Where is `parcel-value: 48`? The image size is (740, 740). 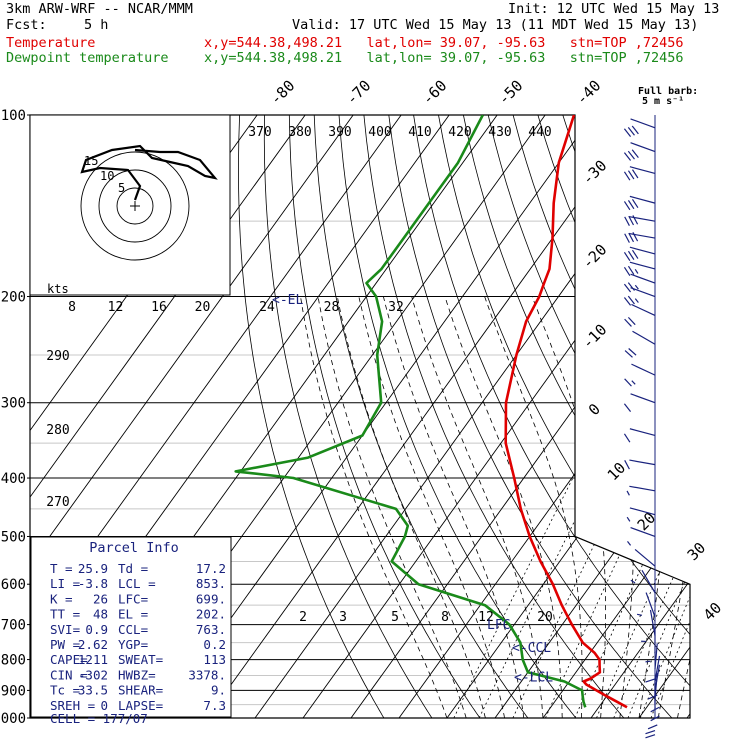
parcel-value: 48 is located at coordinates (100, 614).